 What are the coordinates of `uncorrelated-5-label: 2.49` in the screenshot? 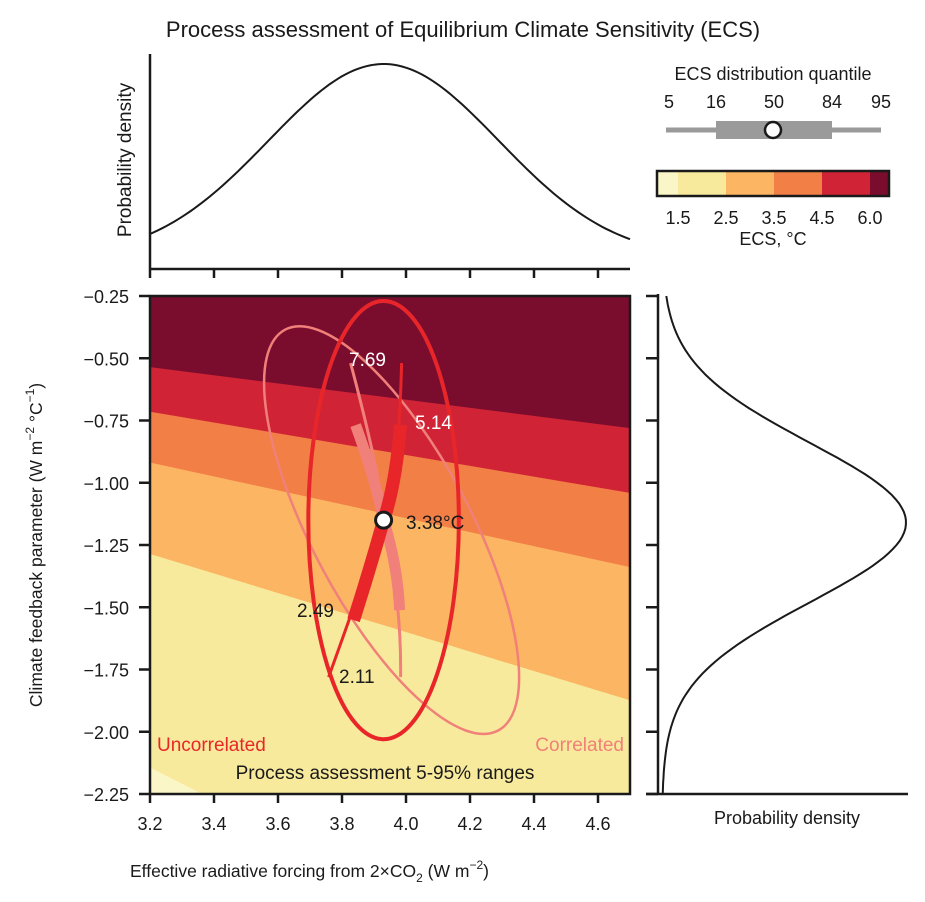 It's located at (315, 611).